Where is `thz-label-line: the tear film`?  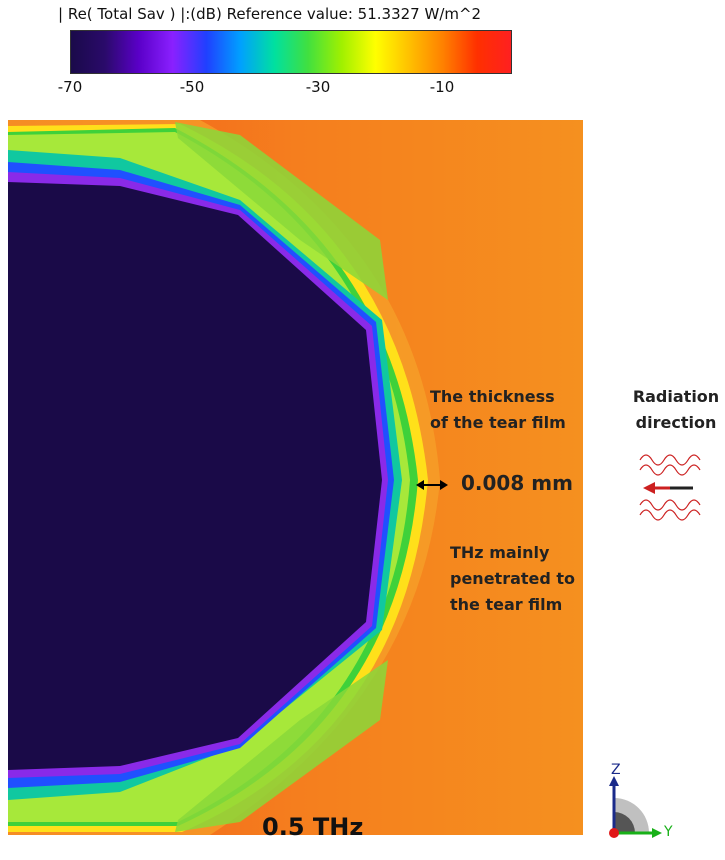 thz-label-line: the tear film is located at coordinates (506, 604).